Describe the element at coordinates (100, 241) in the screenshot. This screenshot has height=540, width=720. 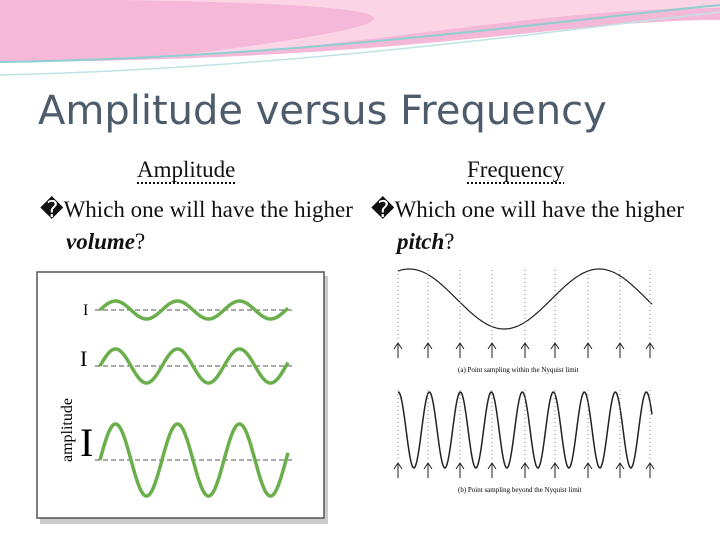
I see `question-emphasis: volume` at that location.